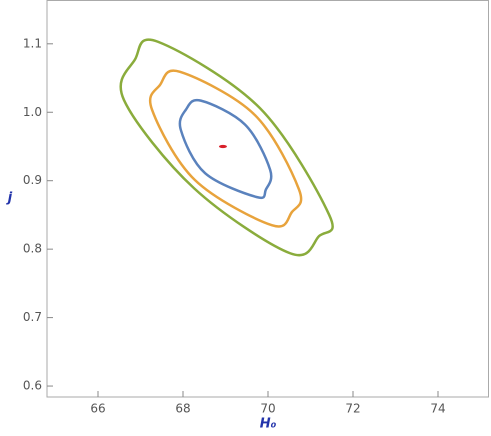 This screenshot has height=436, width=491. Describe the element at coordinates (437, 409) in the screenshot. I see `x-tick-label: 74` at that location.